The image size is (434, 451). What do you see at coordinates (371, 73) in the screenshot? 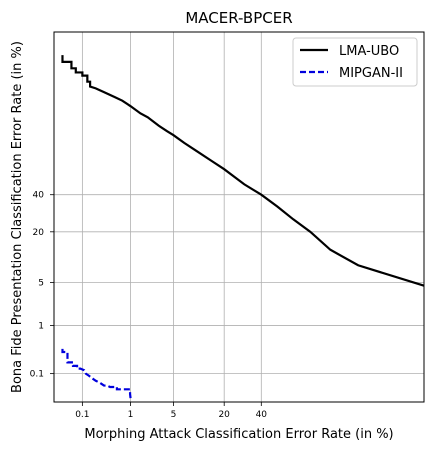
I see `legend-label-mipgan-ii: MIPGAN-II` at bounding box center [371, 73].